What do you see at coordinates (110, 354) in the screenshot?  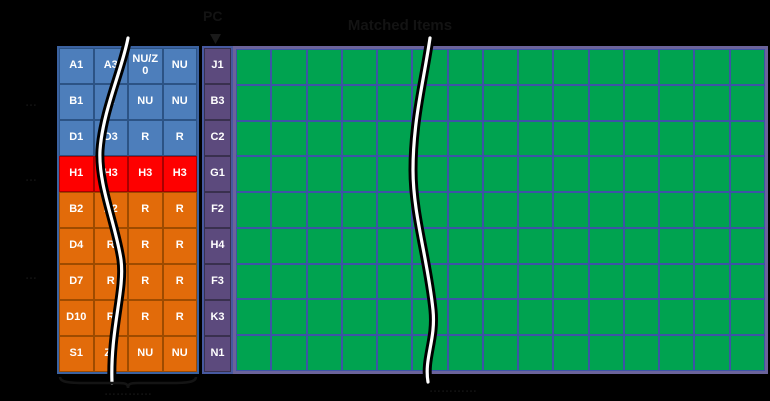 I see `left-grid-cell: Z0` at bounding box center [110, 354].